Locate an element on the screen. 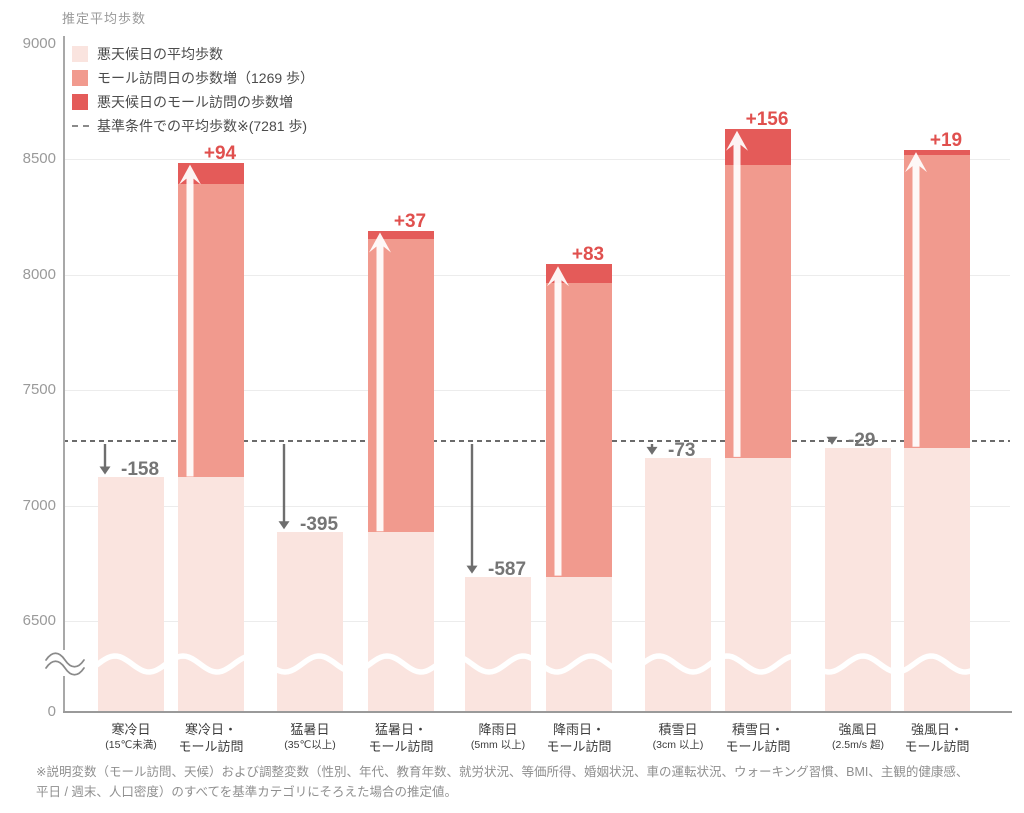 The width and height of the screenshot is (1024, 813). delta-annotation-cold-day: -158 is located at coordinates (140, 470).